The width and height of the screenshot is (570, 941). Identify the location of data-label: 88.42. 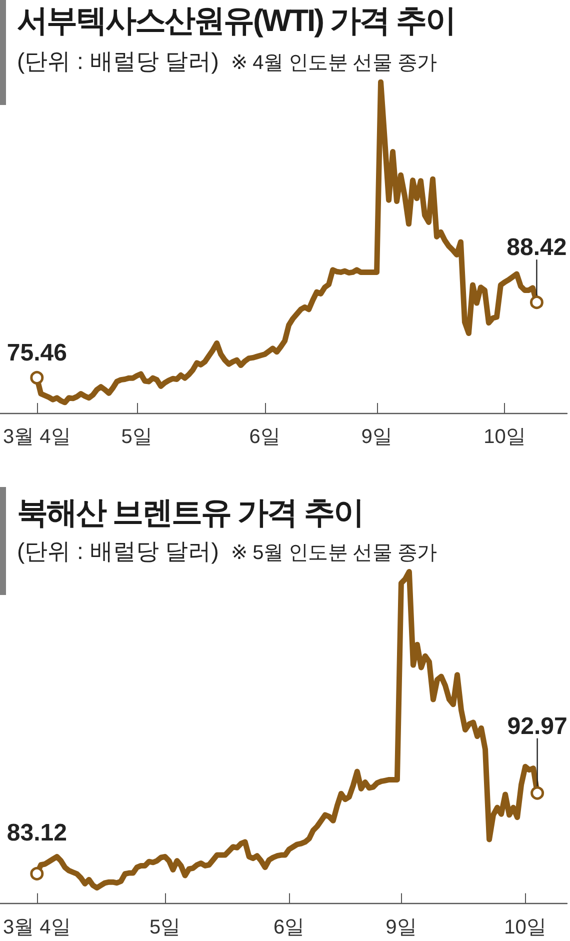
(536, 248).